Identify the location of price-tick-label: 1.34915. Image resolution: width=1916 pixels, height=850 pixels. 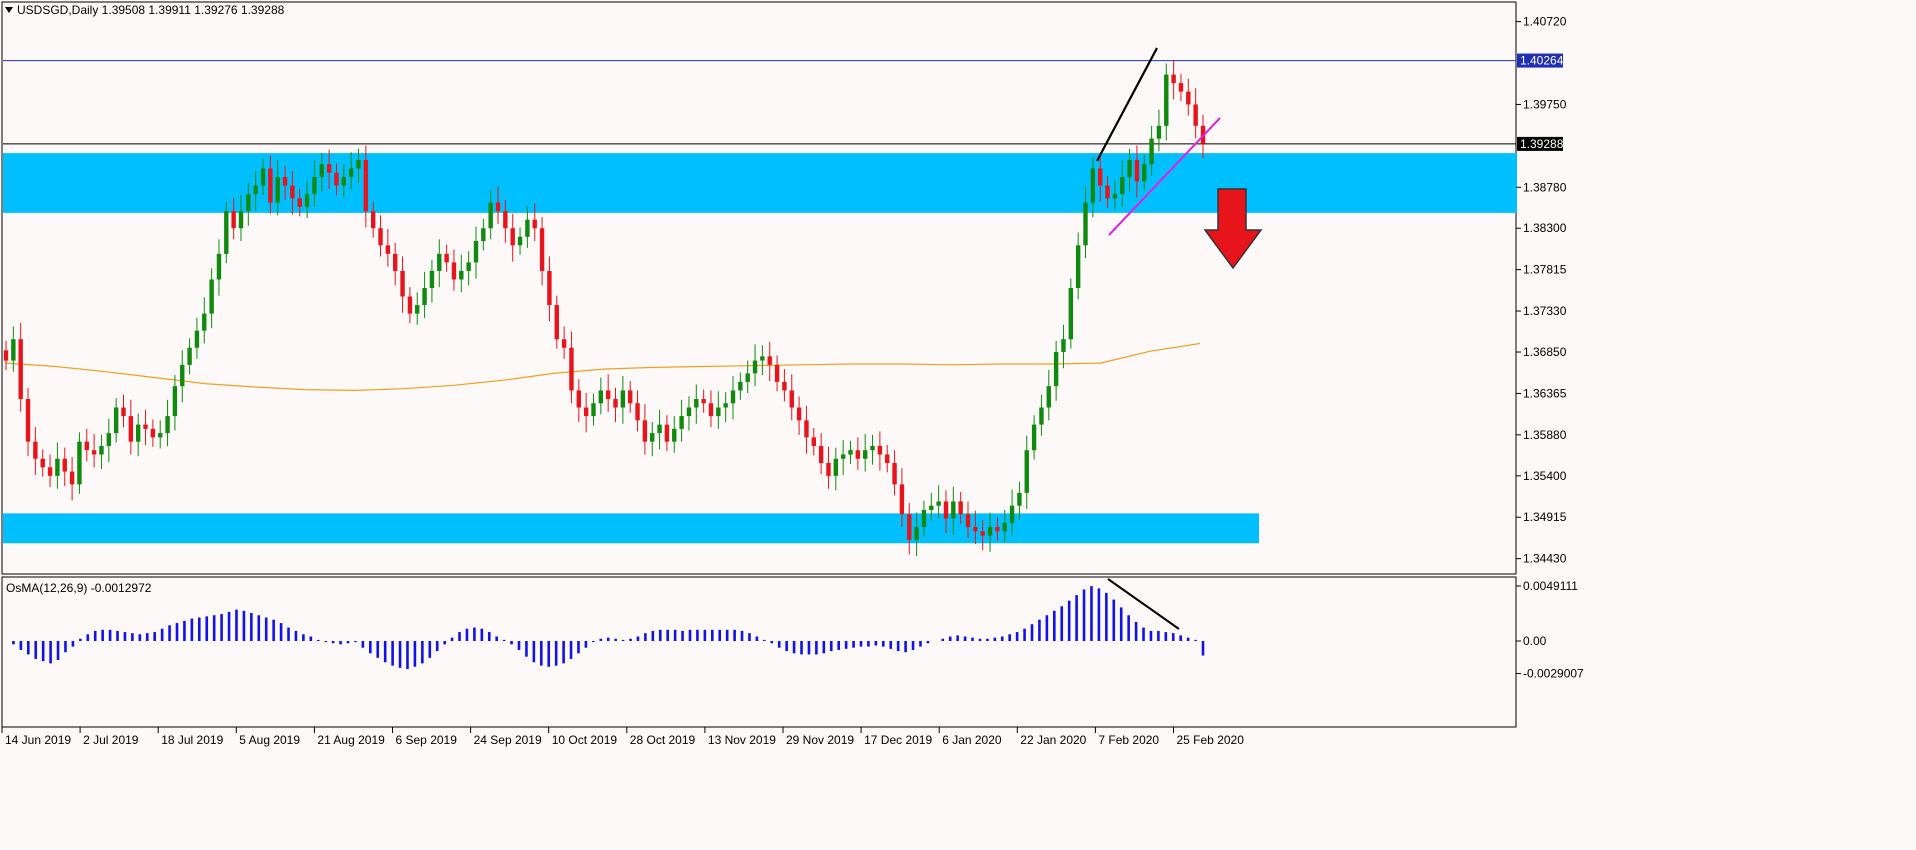
(1545, 517).